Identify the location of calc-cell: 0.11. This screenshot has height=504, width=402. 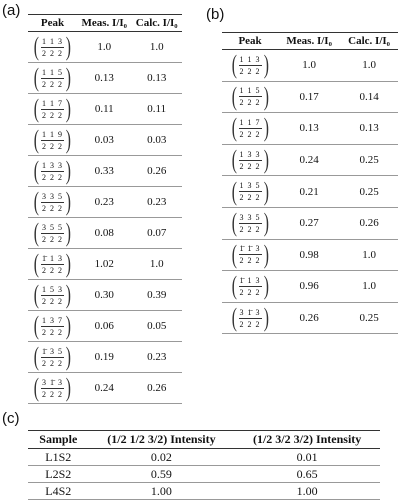
(156, 109).